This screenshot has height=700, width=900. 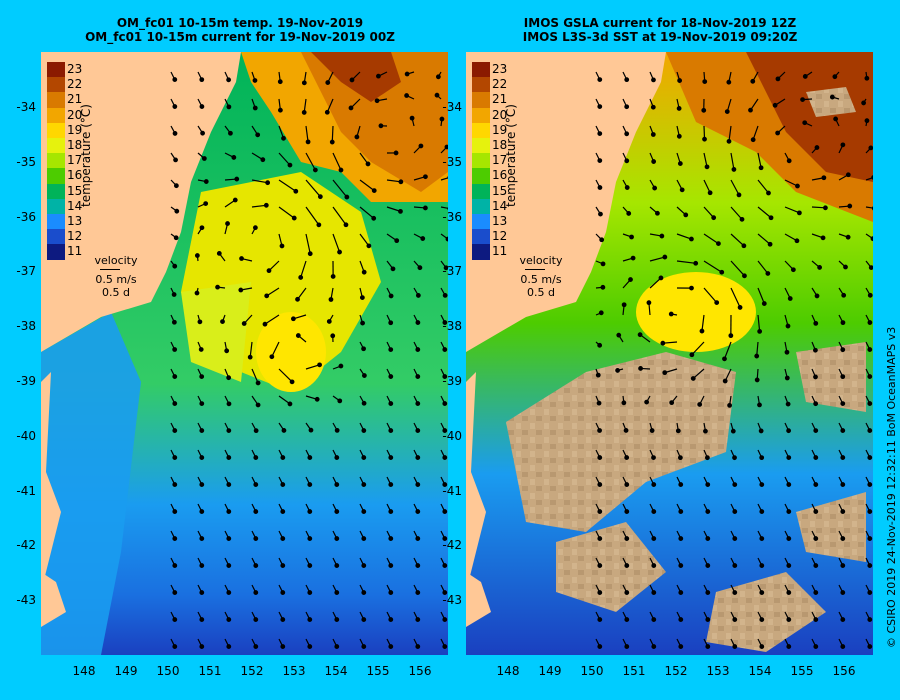 What do you see at coordinates (452, 107) in the screenshot?
I see `latitude-tick-label: -34` at bounding box center [452, 107].